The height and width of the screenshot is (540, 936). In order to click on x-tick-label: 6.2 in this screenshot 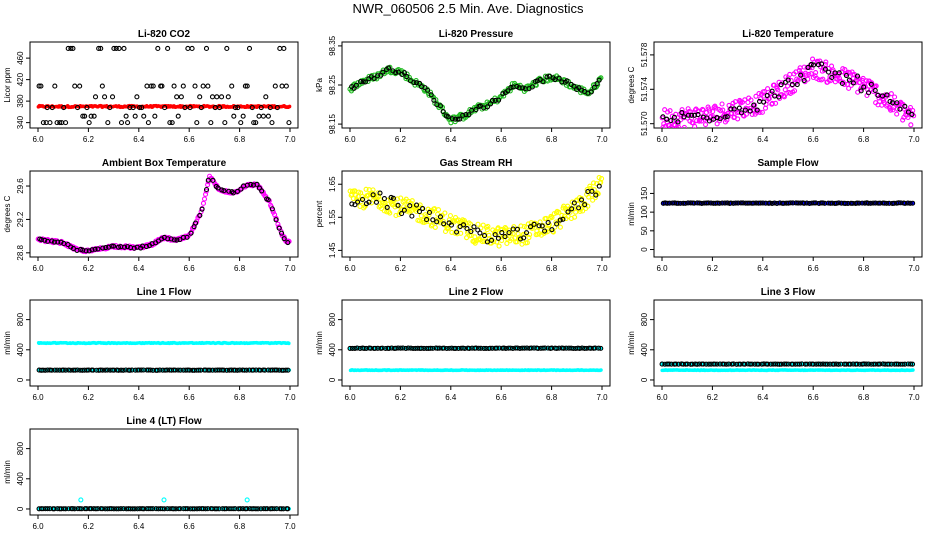, I will do `click(401, 139)`.